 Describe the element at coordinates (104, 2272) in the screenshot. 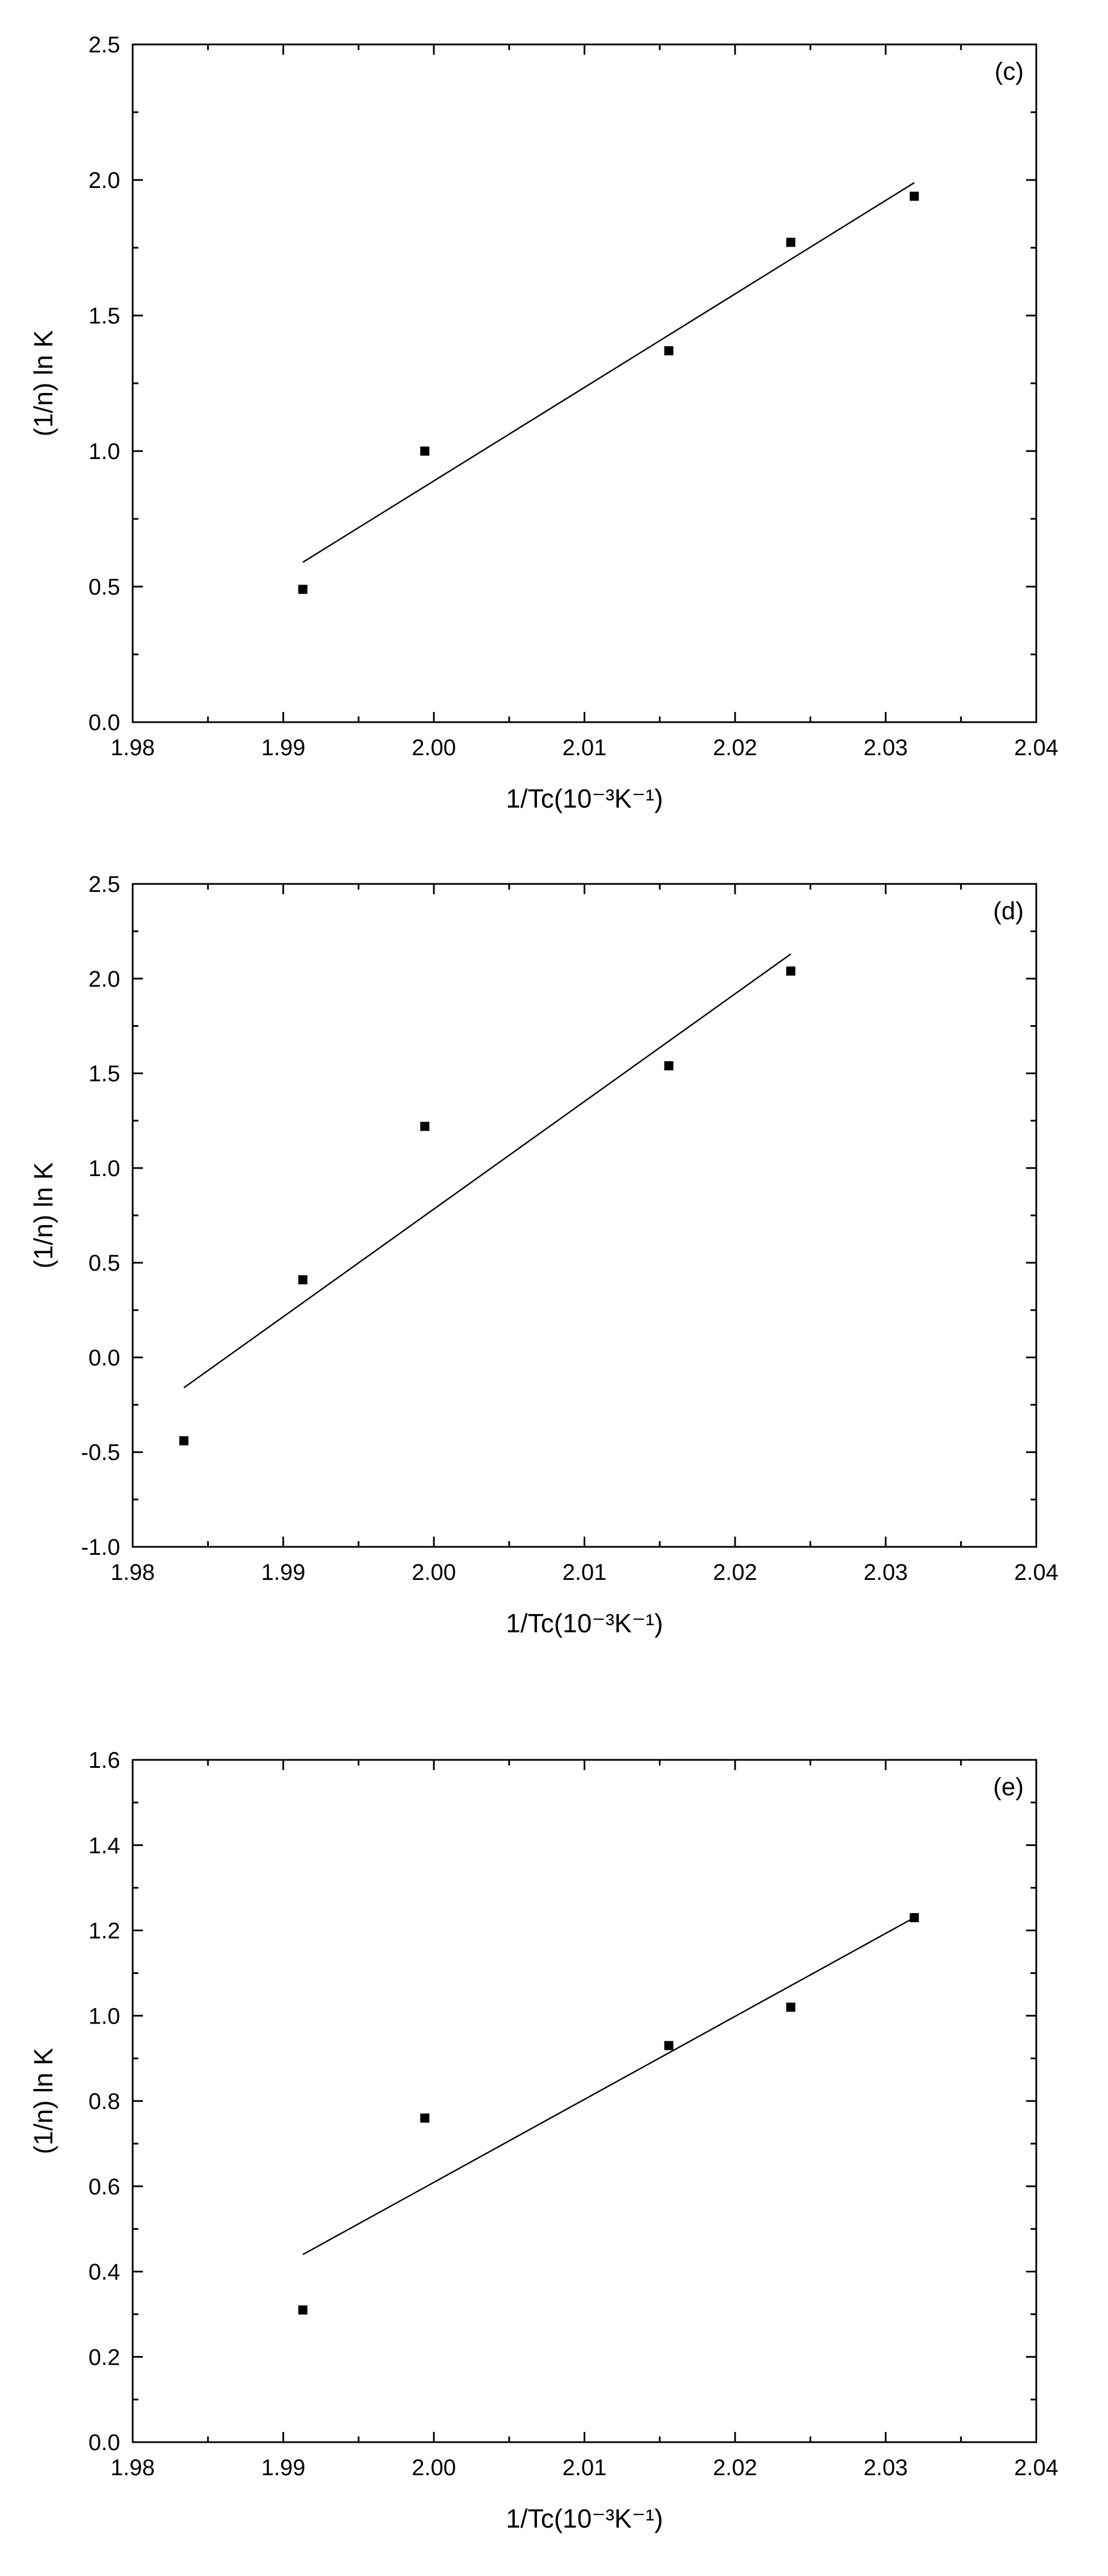

I see `y-tick-label: 0.4` at that location.